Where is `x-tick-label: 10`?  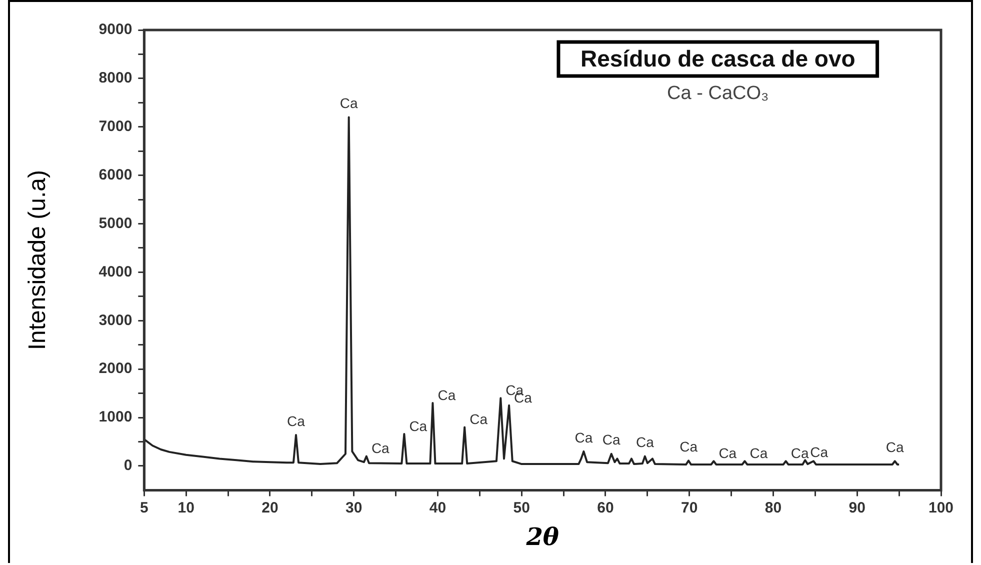 x-tick-label: 10 is located at coordinates (186, 507).